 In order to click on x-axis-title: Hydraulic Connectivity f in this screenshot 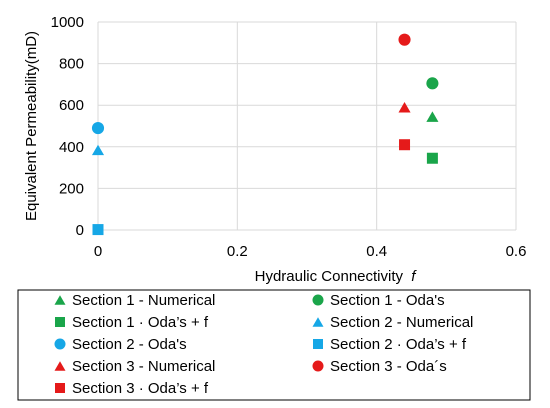, I will do `click(336, 276)`.